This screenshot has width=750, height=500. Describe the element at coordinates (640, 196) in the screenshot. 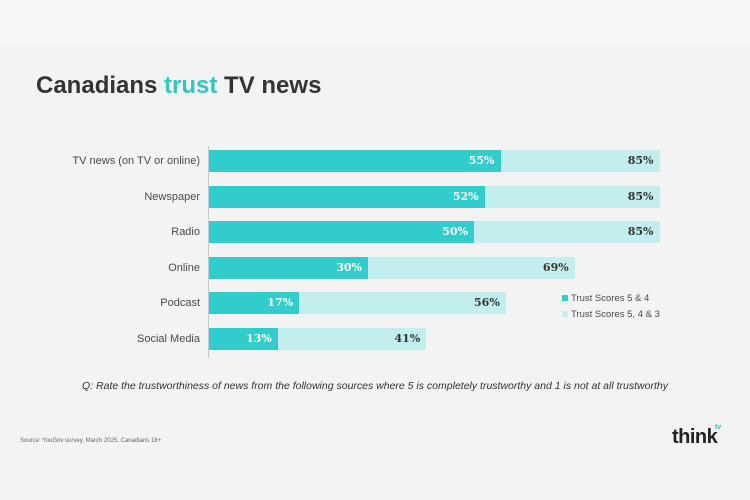

I see `value-label-top-three-newspaper: 85%` at that location.